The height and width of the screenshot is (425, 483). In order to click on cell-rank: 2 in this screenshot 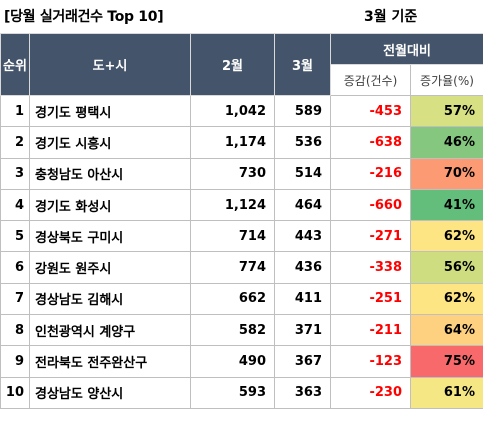, I will do `click(15, 142)`.